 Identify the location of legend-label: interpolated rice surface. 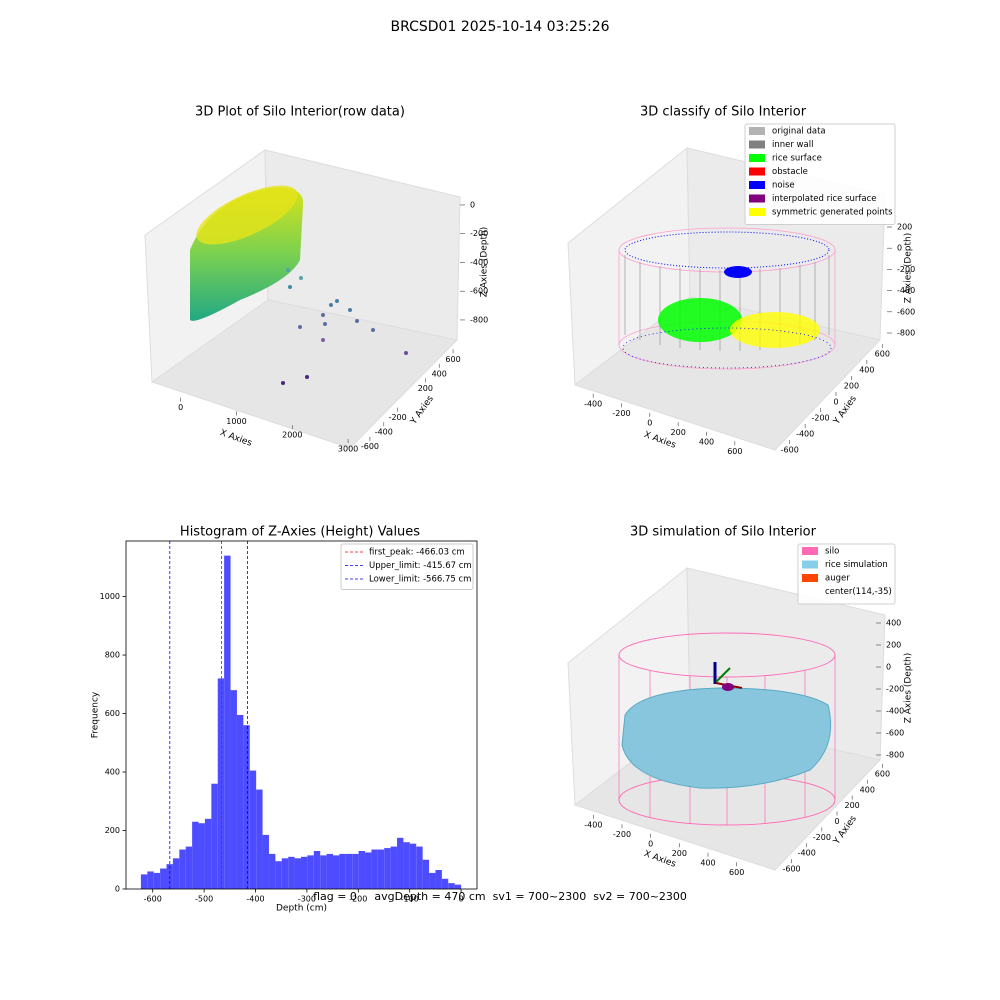
(824, 199).